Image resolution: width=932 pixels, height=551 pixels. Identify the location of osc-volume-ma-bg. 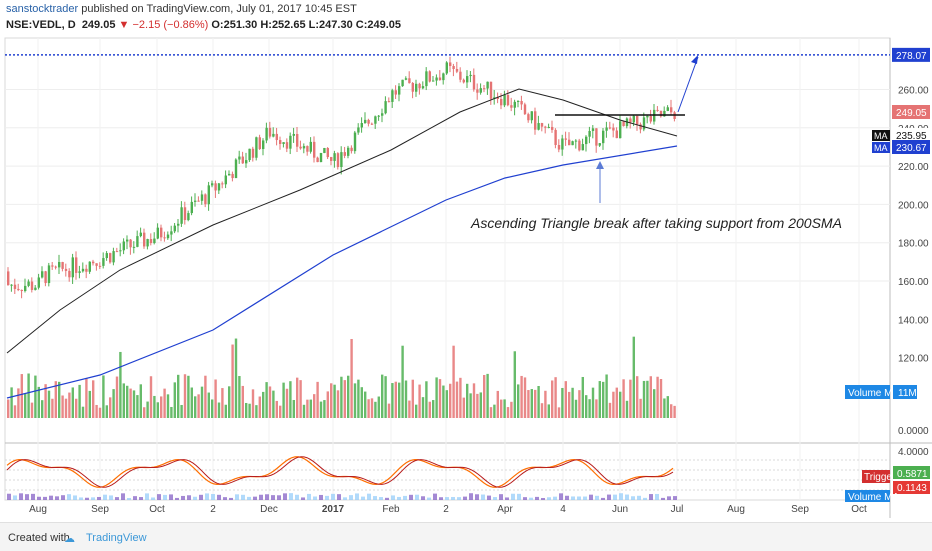
(867, 496).